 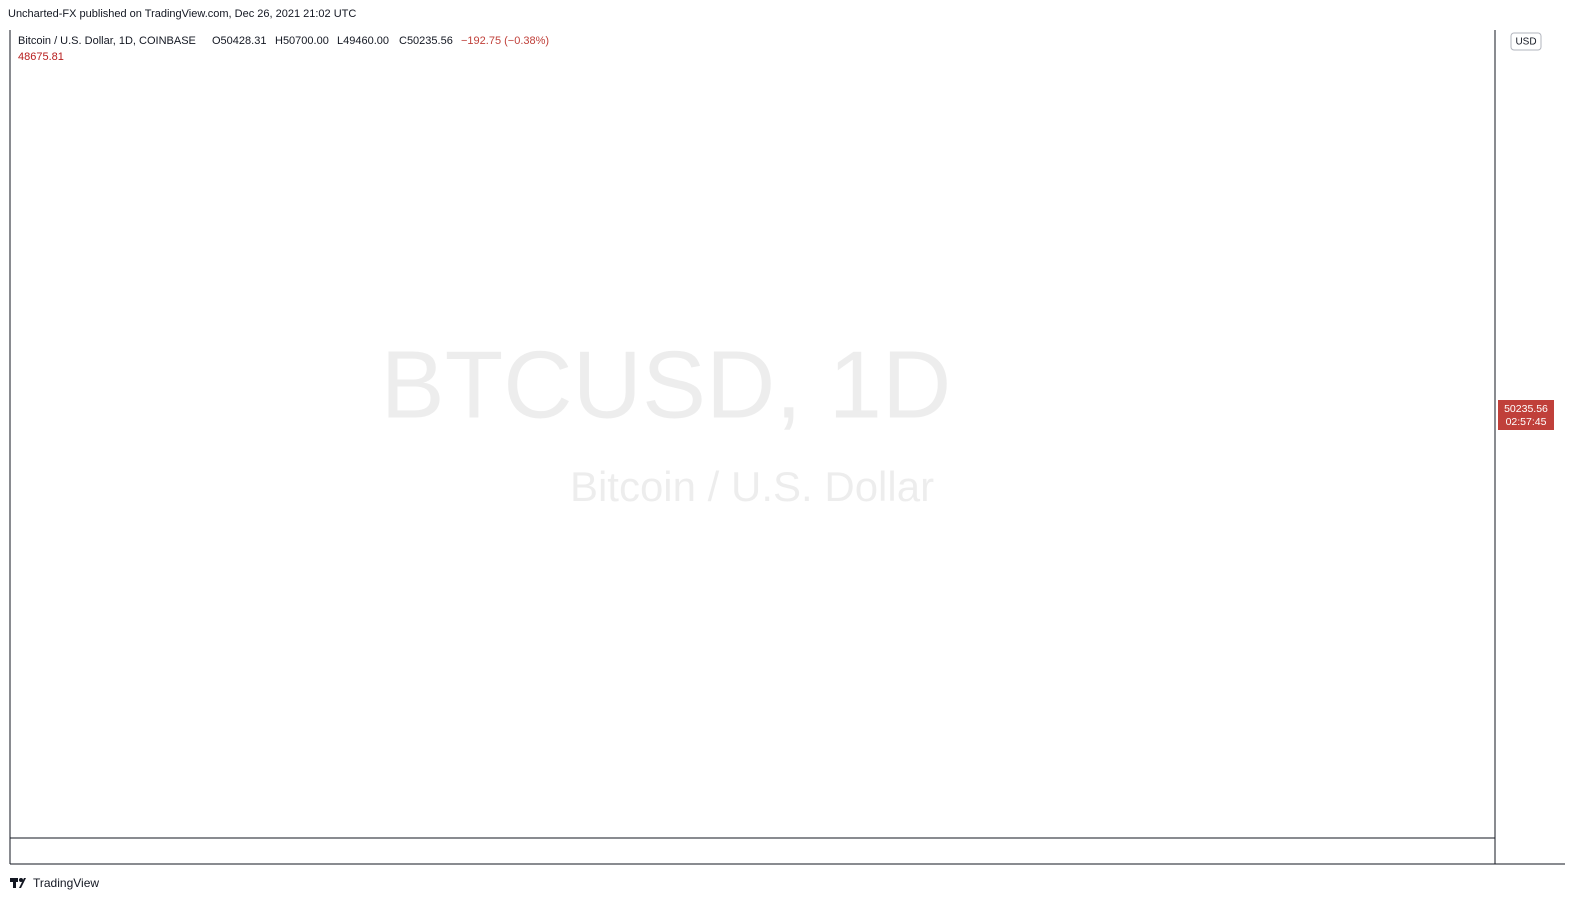 I want to click on price-tag, so click(x=1526, y=415).